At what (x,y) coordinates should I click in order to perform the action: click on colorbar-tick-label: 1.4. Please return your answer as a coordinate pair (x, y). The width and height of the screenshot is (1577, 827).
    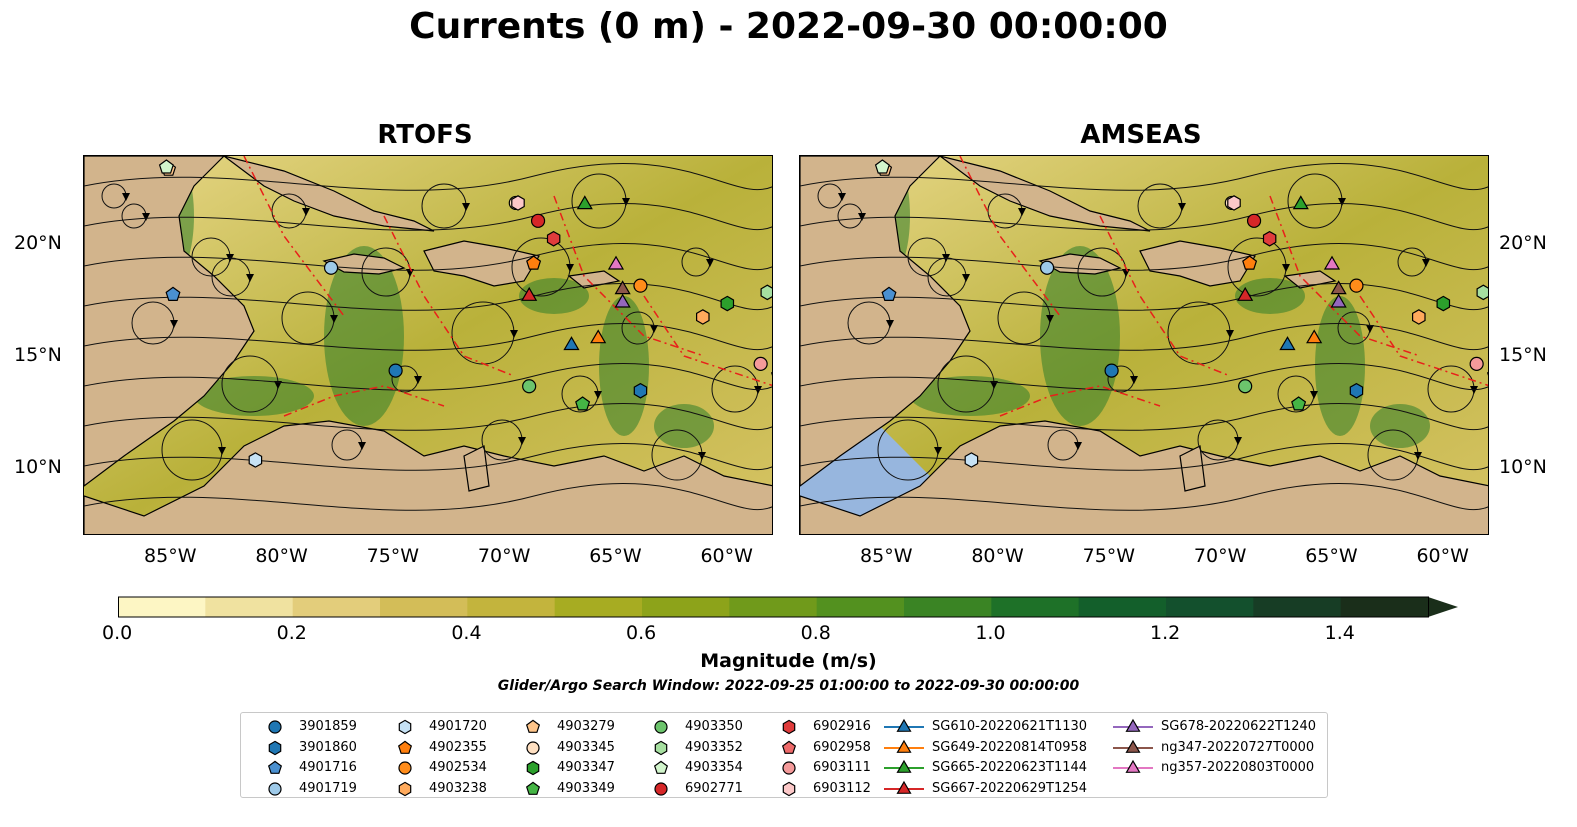
    Looking at the image, I should click on (1339, 633).